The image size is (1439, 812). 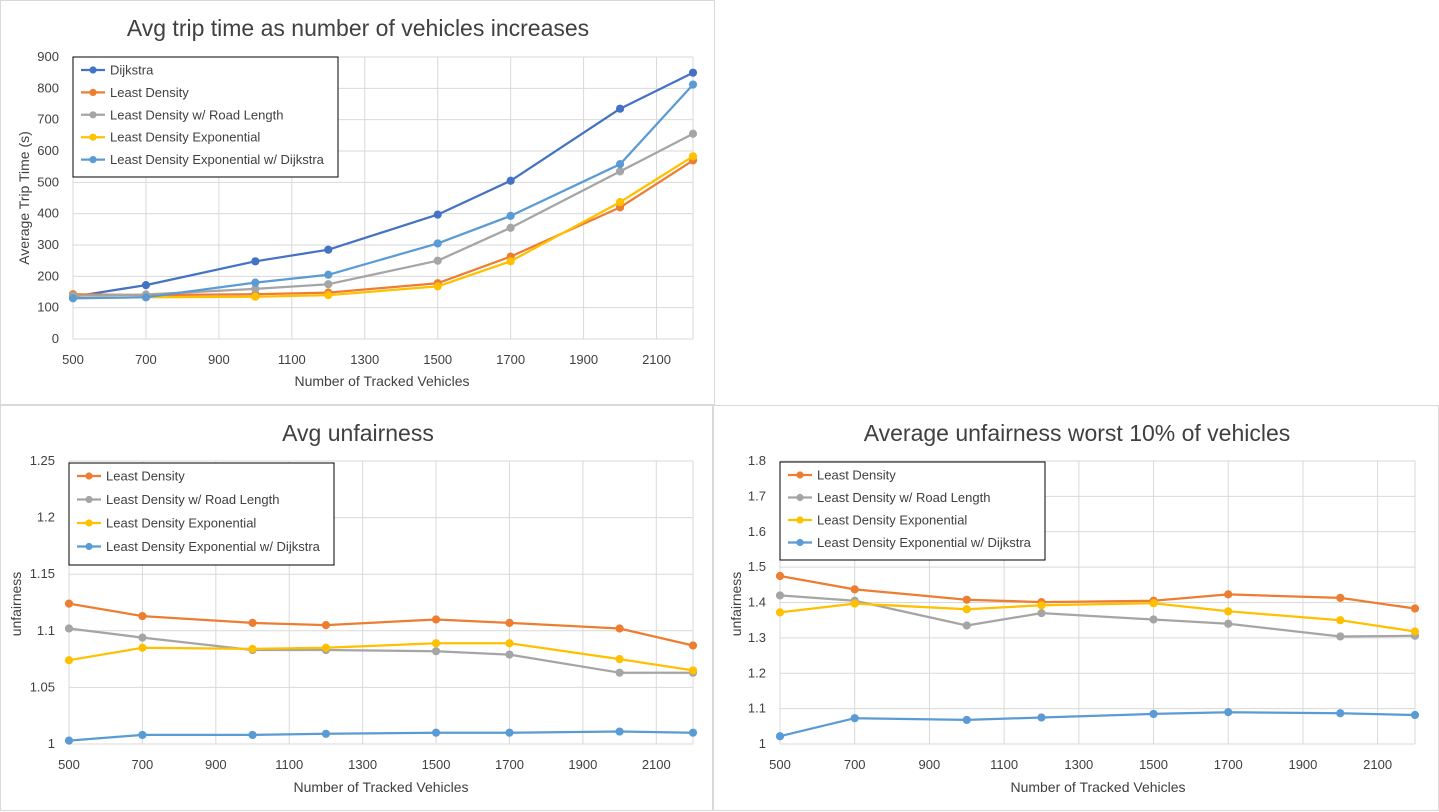 What do you see at coordinates (48, 213) in the screenshot?
I see `y-tick-label: 400` at bounding box center [48, 213].